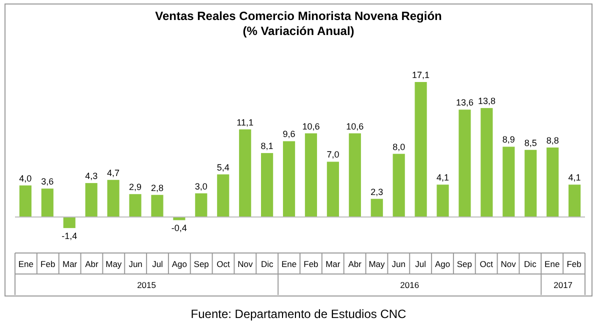 Image resolution: width=597 pixels, height=327 pixels. What do you see at coordinates (399, 147) in the screenshot?
I see `data-label: 8,0` at bounding box center [399, 147].